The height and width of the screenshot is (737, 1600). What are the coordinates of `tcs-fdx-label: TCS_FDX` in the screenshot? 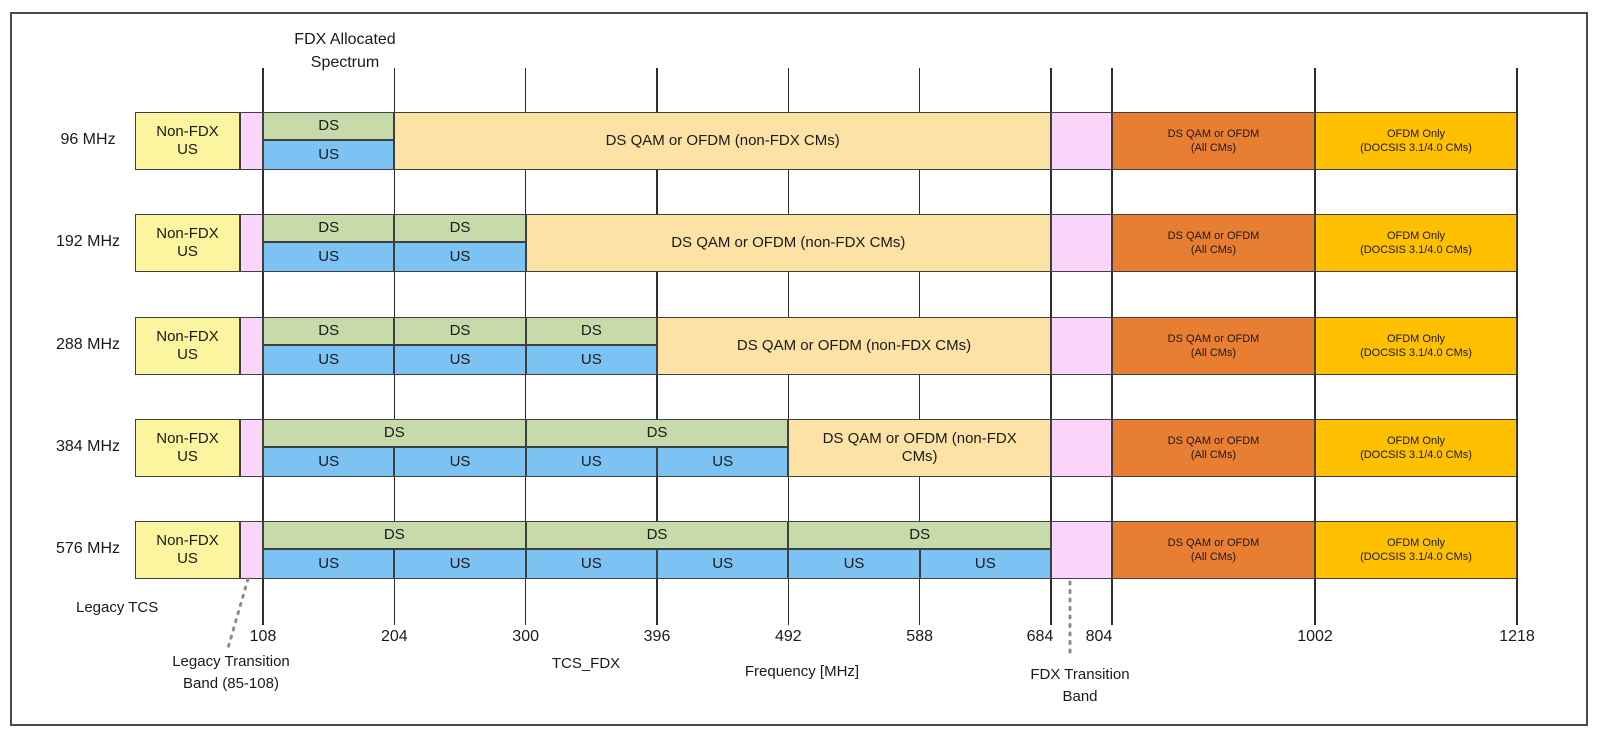 It's located at (586, 663).